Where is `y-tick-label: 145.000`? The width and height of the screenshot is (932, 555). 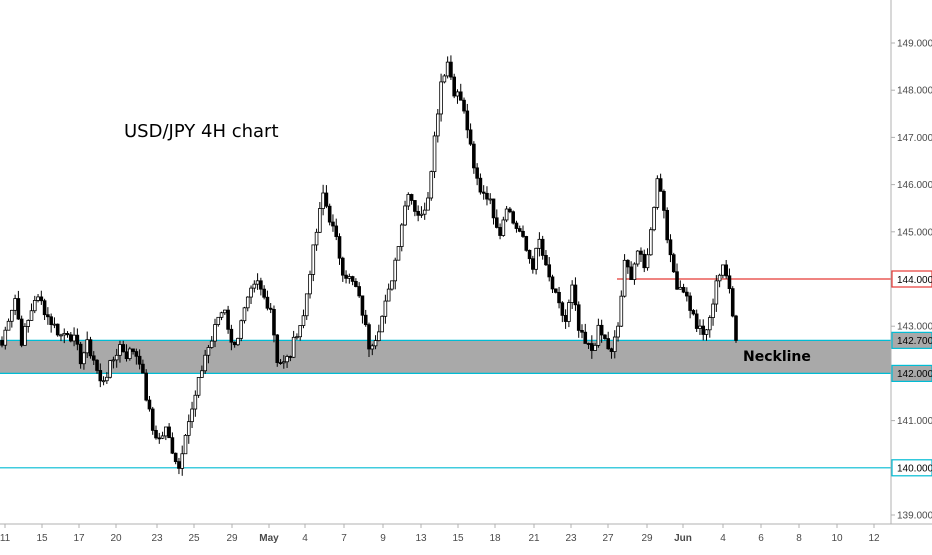
y-tick-label: 145.000 is located at coordinates (914, 232).